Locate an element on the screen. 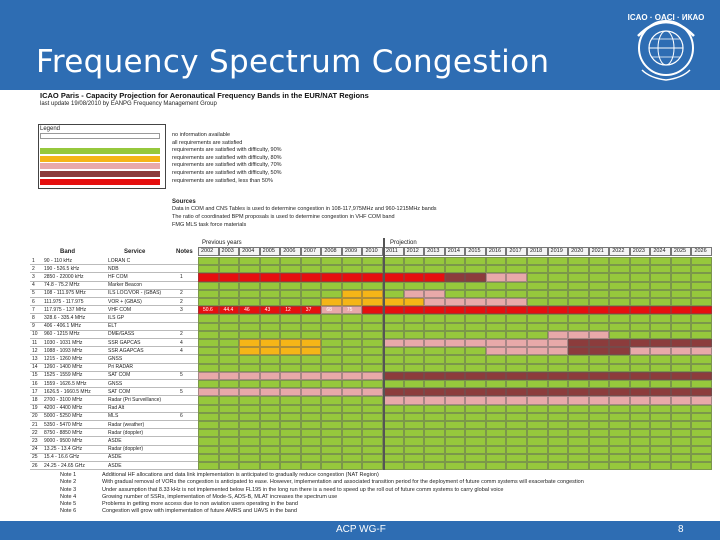 The width and height of the screenshot is (720, 540). slide-title: Frequency Spectrum Congestion is located at coordinates (293, 62).